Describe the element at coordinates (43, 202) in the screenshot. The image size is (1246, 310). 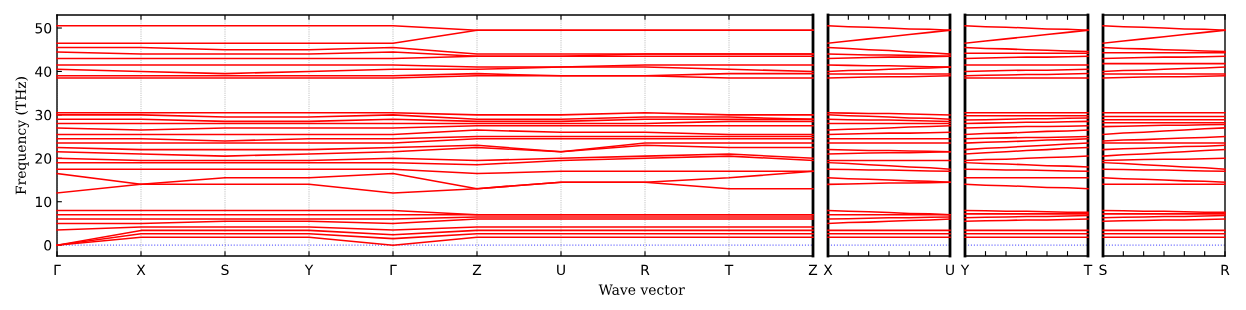
I see `y-tick-label: 10` at that location.